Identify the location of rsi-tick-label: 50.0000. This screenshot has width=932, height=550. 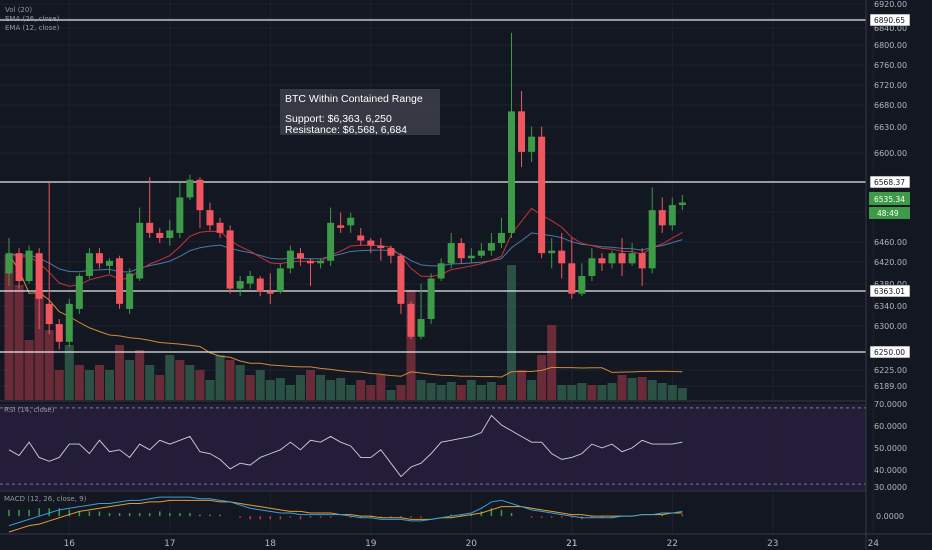
(890, 448).